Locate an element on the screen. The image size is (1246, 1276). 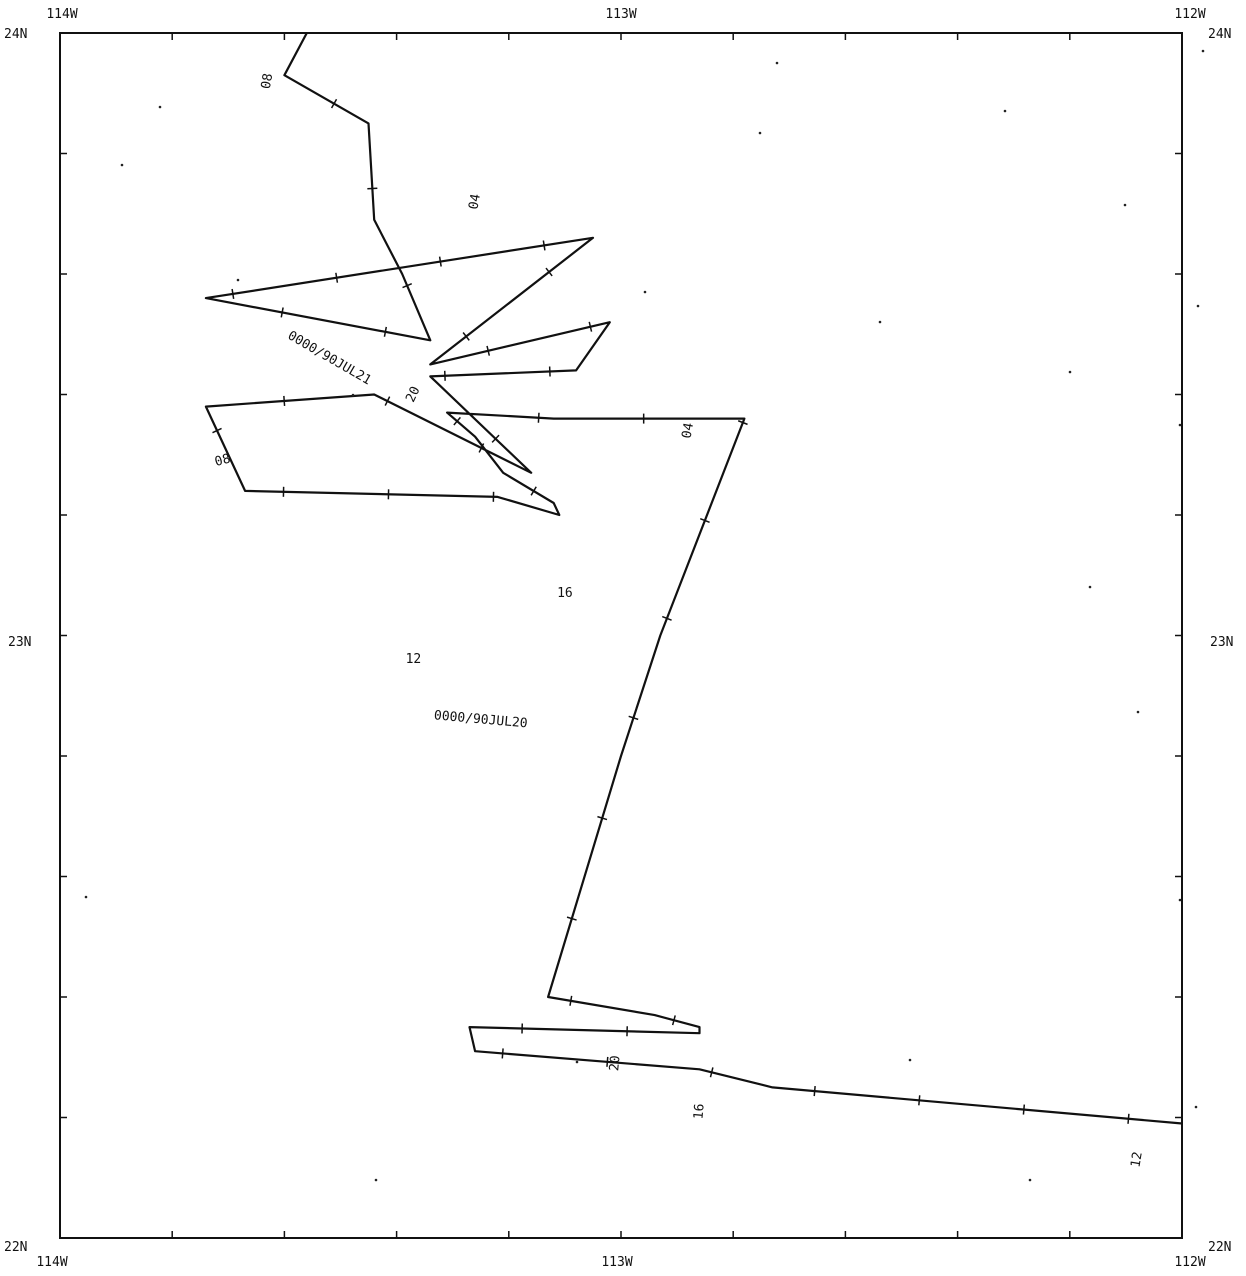
right-bottom-lat-label: 22N is located at coordinates (1219, 1247).